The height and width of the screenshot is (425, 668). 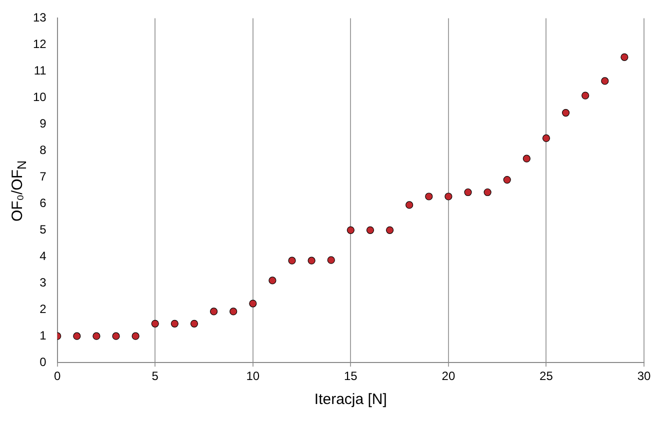 What do you see at coordinates (43, 123) in the screenshot?
I see `y-tick-label: 9` at bounding box center [43, 123].